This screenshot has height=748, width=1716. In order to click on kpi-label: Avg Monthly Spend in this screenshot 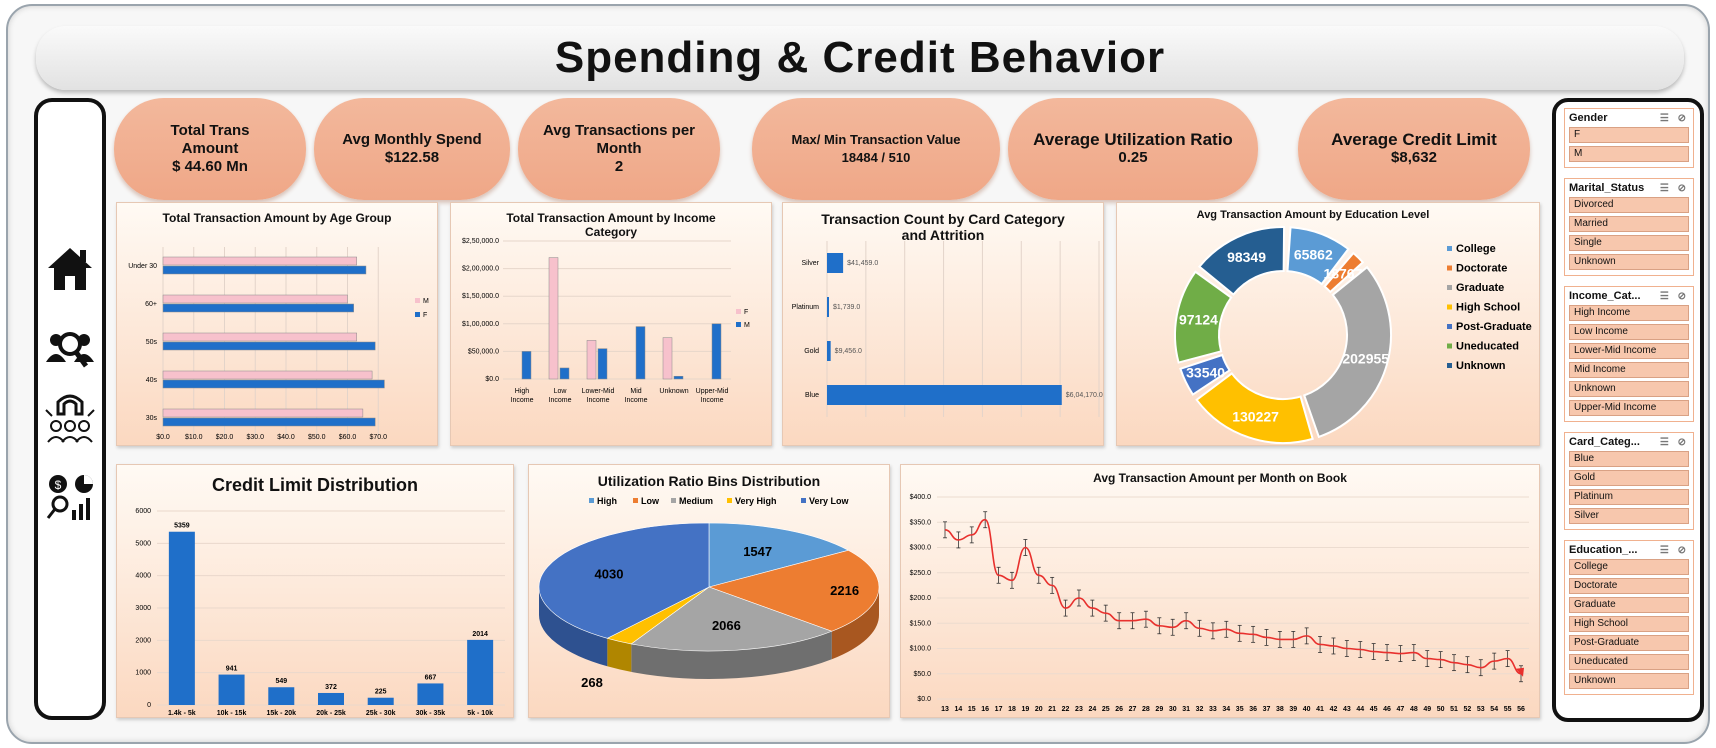, I will do `click(412, 139)`.